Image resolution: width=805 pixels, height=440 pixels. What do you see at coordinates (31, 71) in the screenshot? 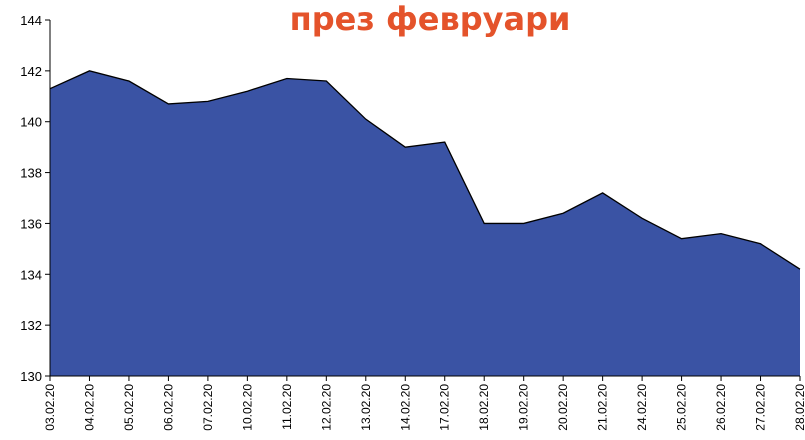
I see `y-tick-label: 142` at bounding box center [31, 71].